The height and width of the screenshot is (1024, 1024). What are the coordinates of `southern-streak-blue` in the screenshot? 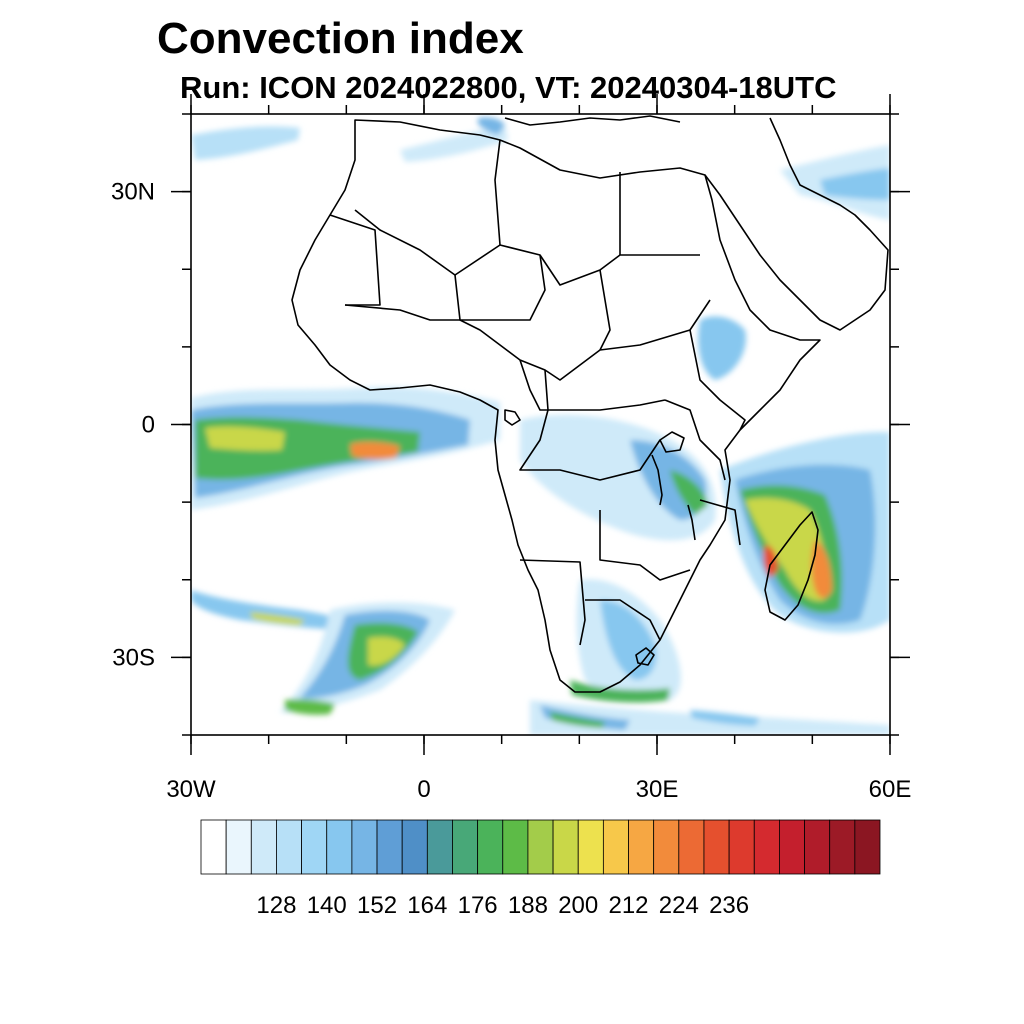 It's located at (585, 717).